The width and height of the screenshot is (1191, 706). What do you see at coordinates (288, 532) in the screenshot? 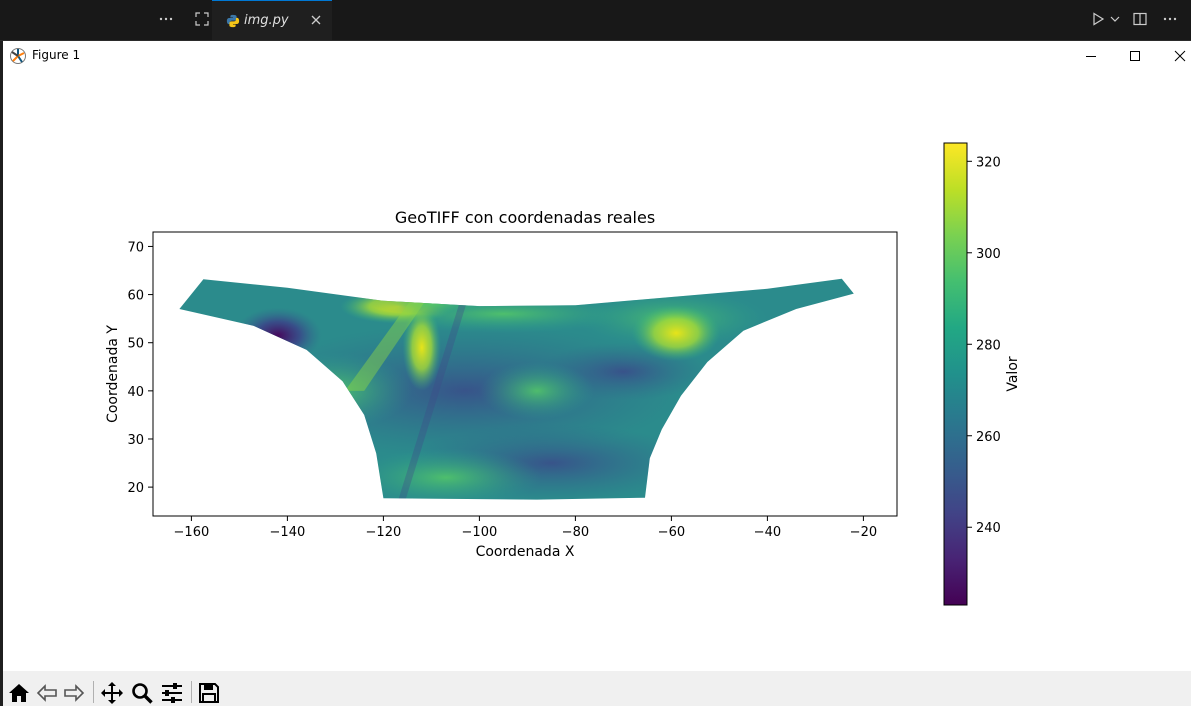
I see `x-tick-label: −140` at bounding box center [288, 532].